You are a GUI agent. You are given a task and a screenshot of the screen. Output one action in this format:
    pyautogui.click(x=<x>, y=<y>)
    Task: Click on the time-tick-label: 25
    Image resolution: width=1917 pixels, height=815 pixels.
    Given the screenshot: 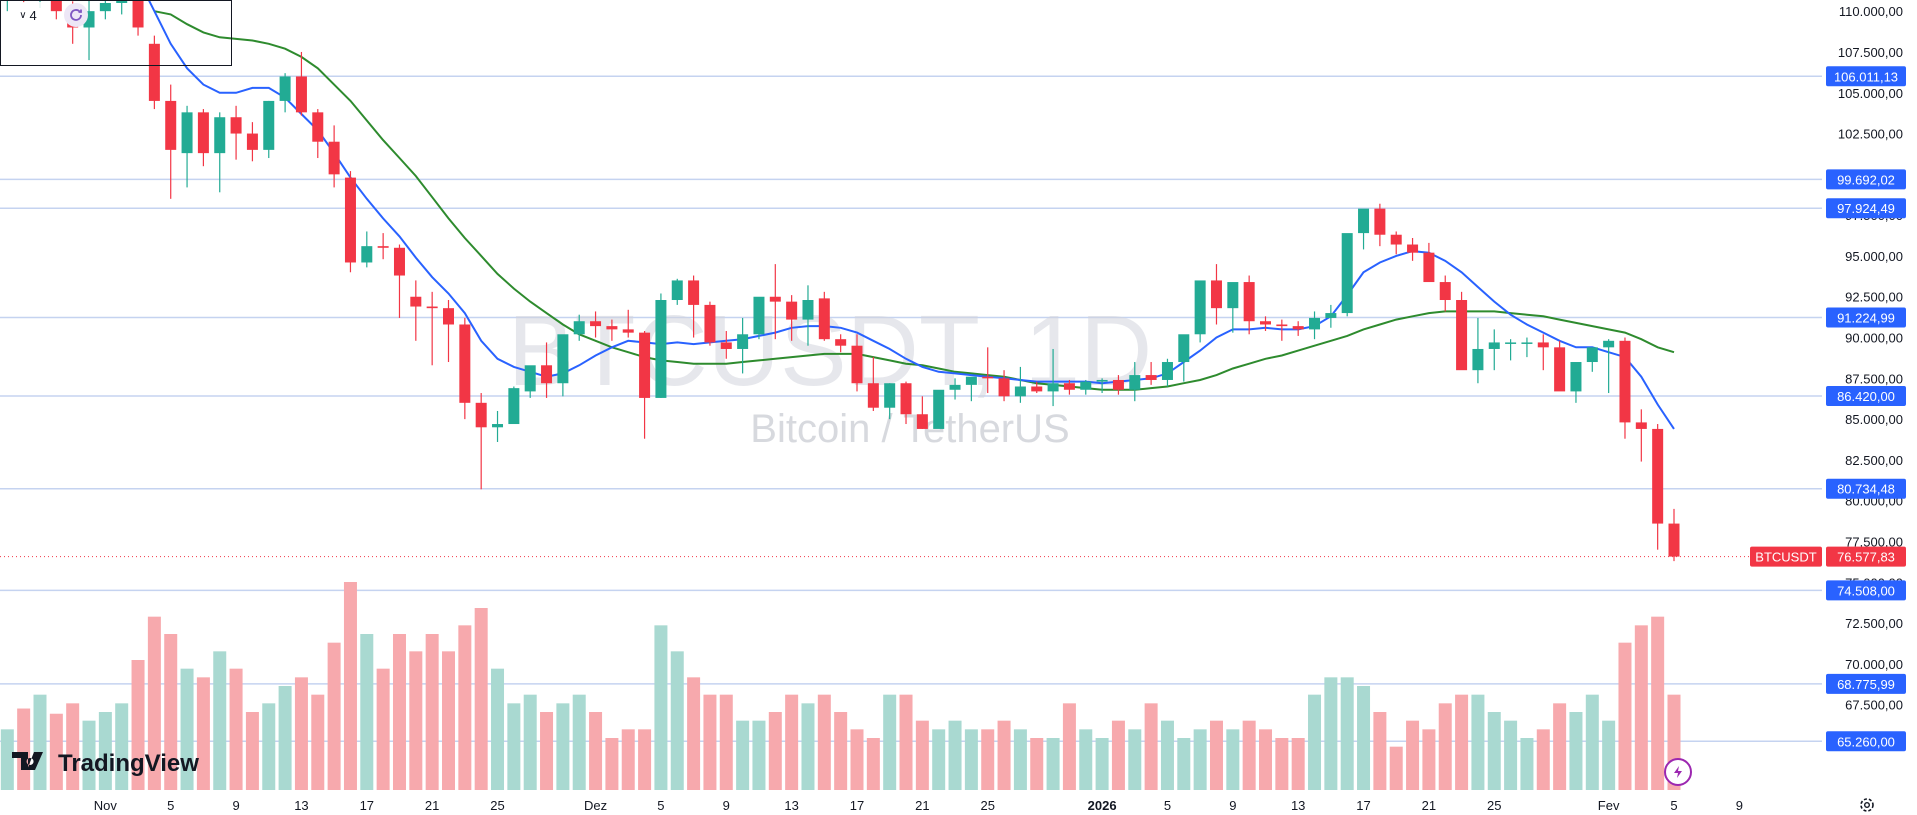 What is the action you would take?
    pyautogui.click(x=1494, y=805)
    